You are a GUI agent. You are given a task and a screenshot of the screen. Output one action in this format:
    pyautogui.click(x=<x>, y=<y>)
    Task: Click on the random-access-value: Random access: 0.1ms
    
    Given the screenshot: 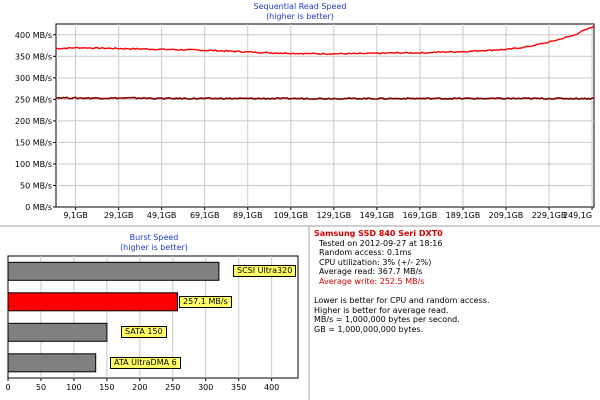 What is the action you would take?
    pyautogui.click(x=365, y=252)
    